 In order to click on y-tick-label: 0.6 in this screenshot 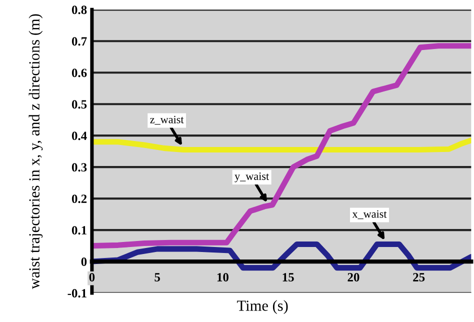, I will do `click(79, 73)`.